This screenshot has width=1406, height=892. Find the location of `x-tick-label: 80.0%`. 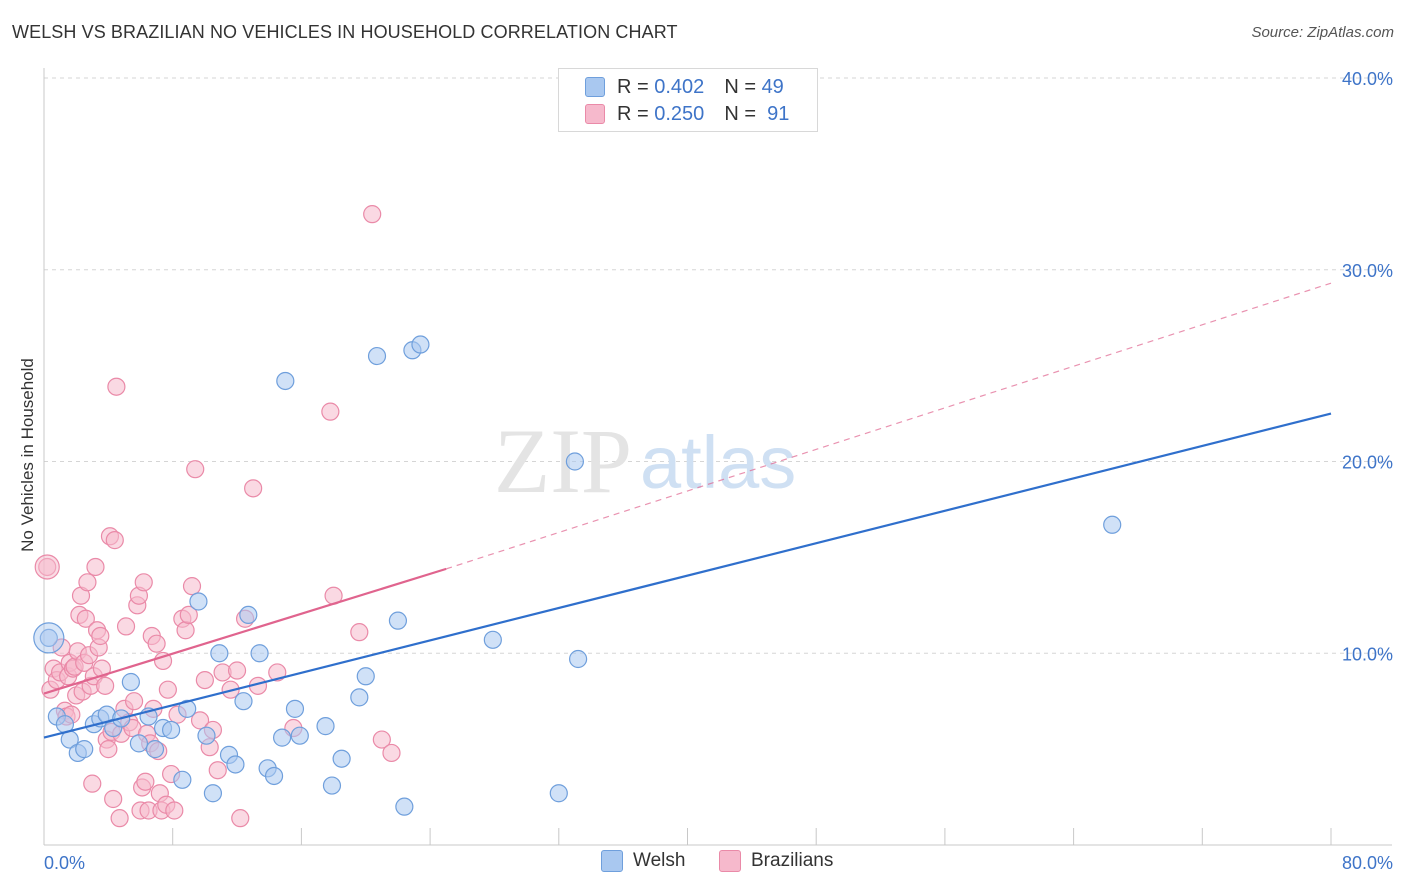

x-tick-label: 80.0% is located at coordinates (1367, 863).